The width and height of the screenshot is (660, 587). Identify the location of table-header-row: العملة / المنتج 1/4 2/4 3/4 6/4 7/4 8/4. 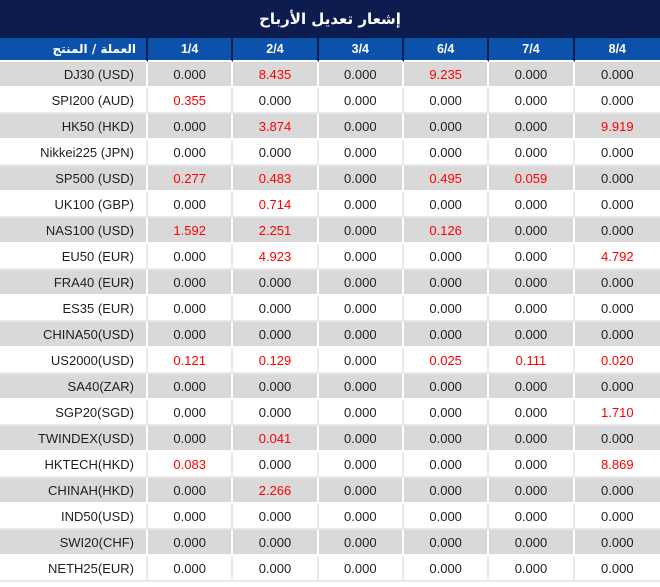
(330, 50).